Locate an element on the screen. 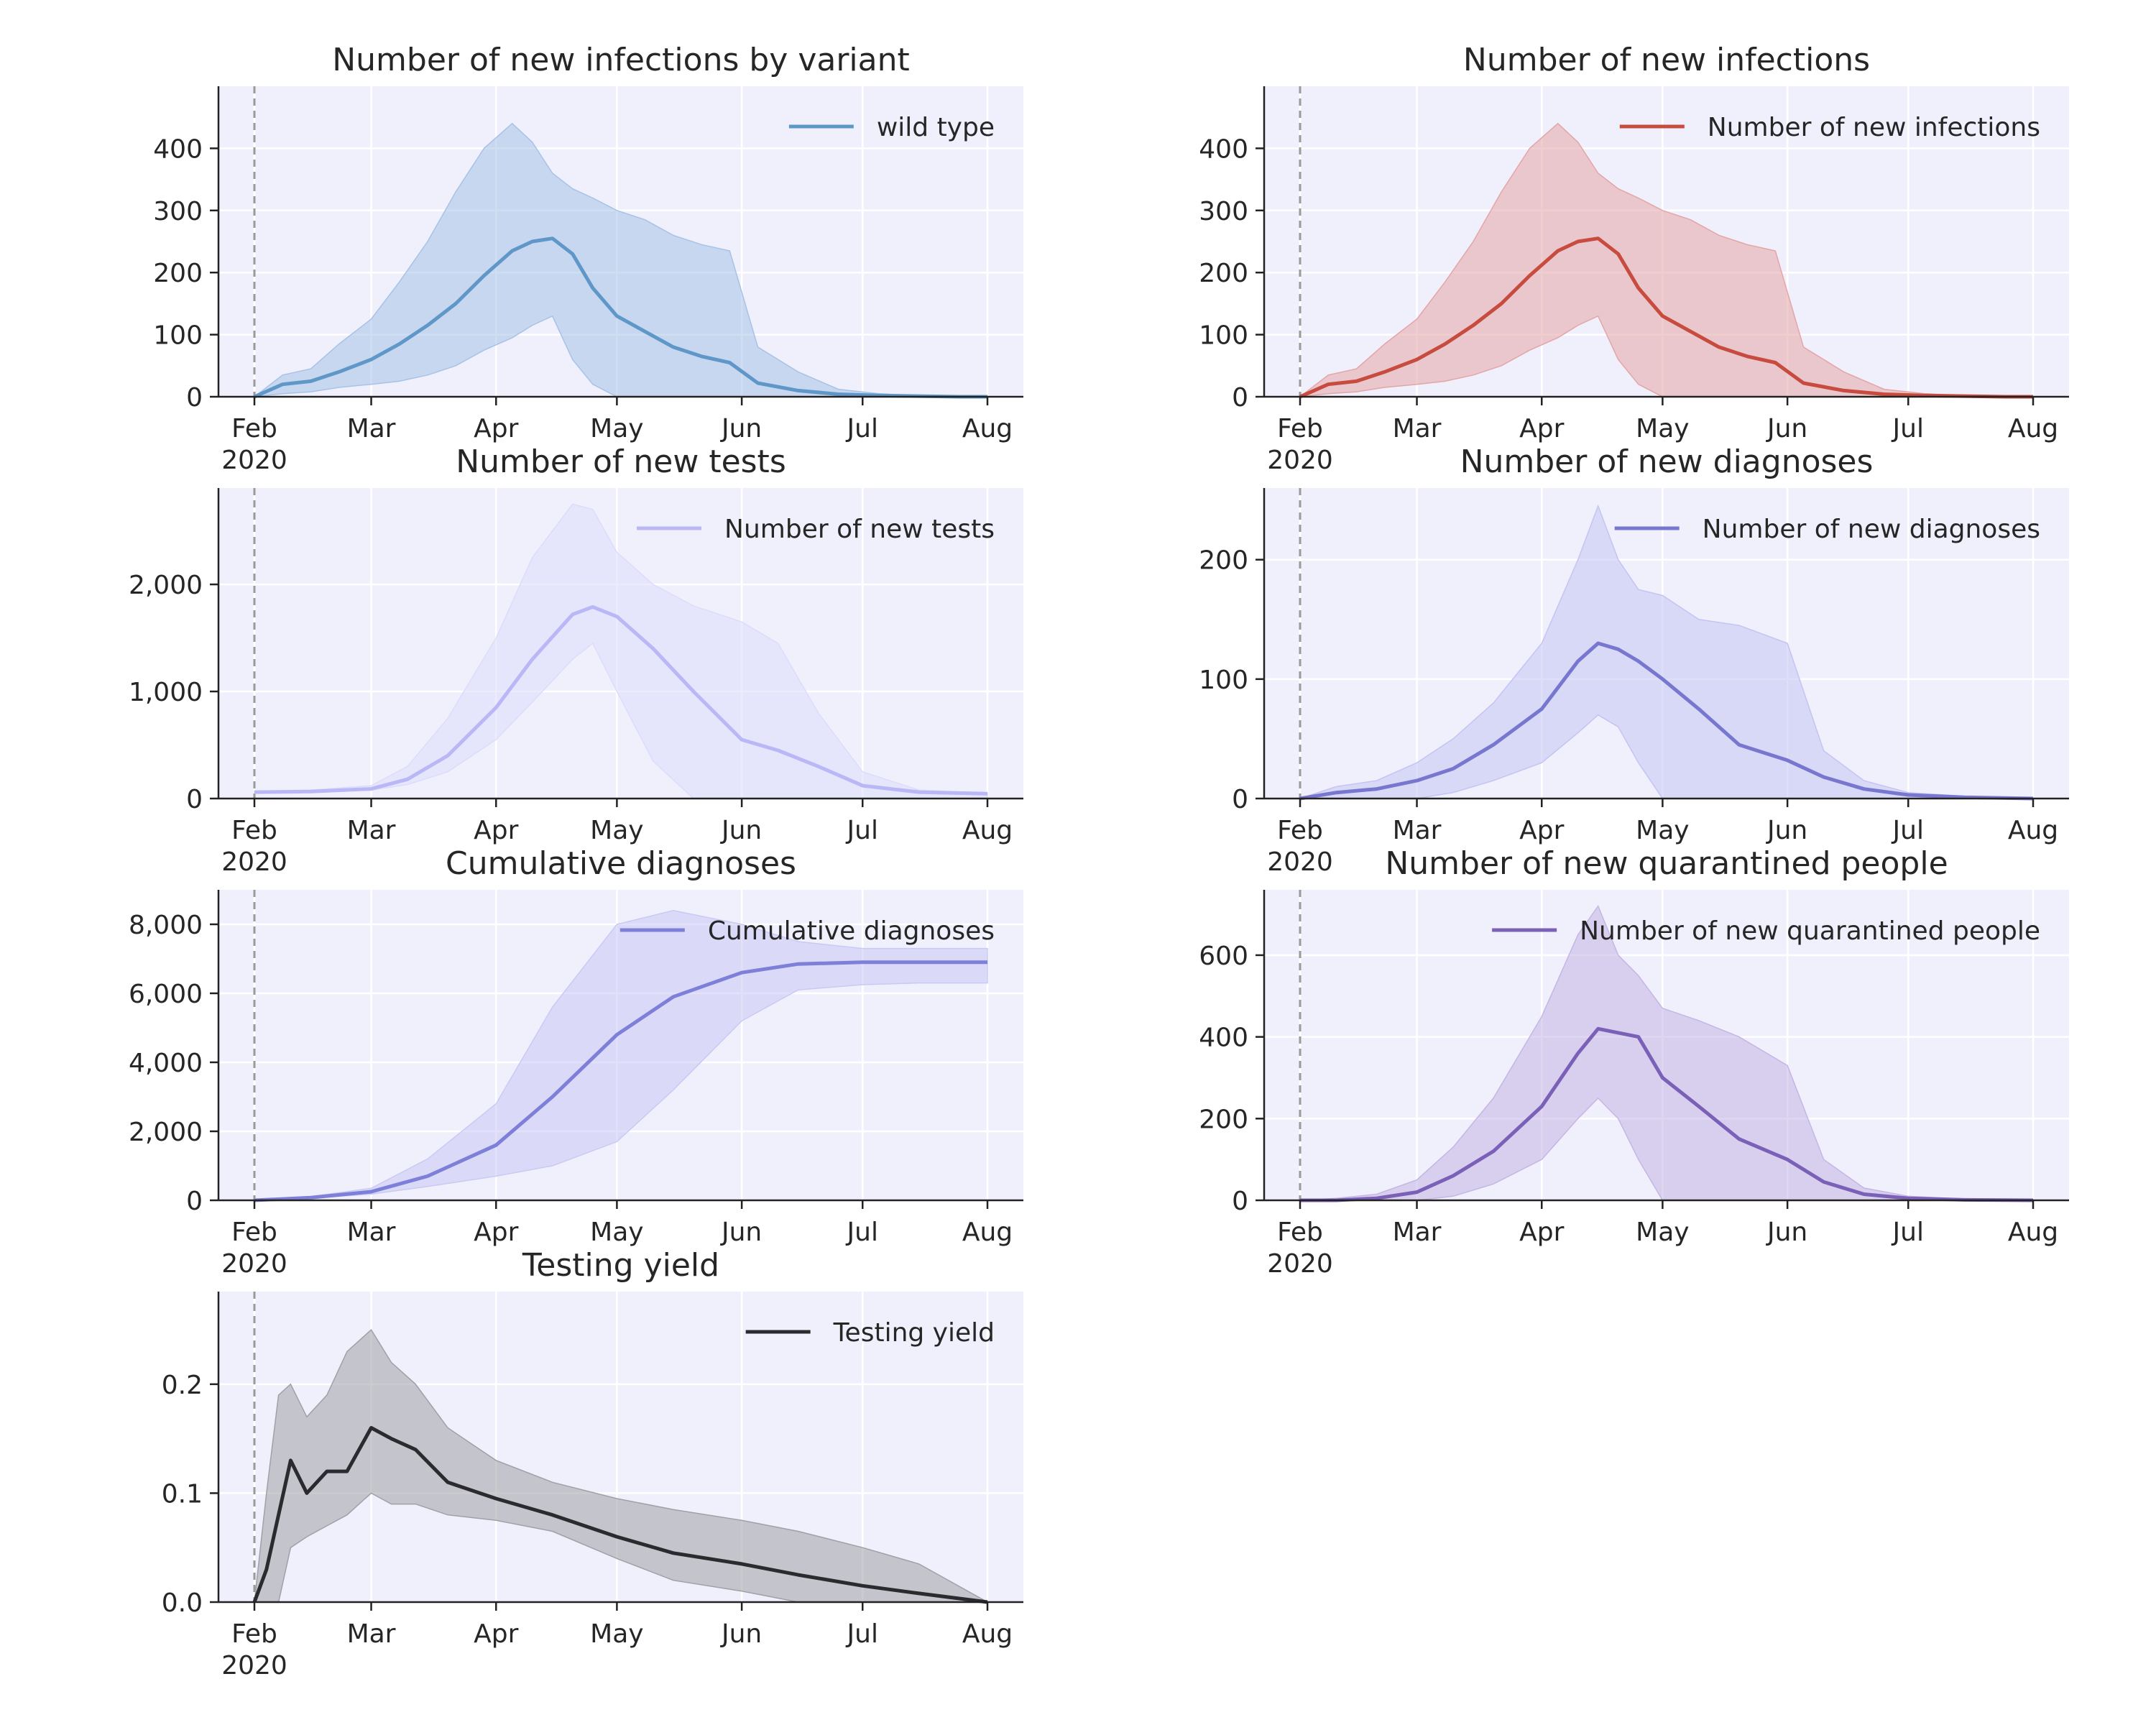 Image resolution: width=2156 pixels, height=1725 pixels. chart-title: Number of new diagnoses is located at coordinates (1667, 461).